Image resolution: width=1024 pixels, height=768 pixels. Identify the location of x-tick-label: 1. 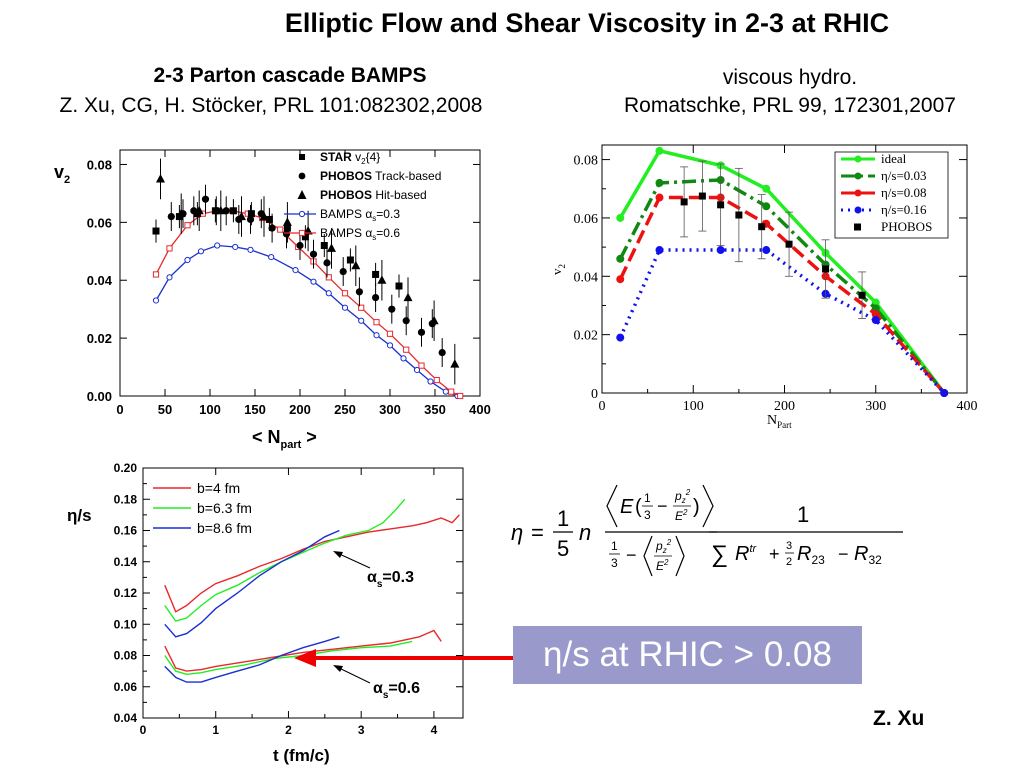
(215, 730).